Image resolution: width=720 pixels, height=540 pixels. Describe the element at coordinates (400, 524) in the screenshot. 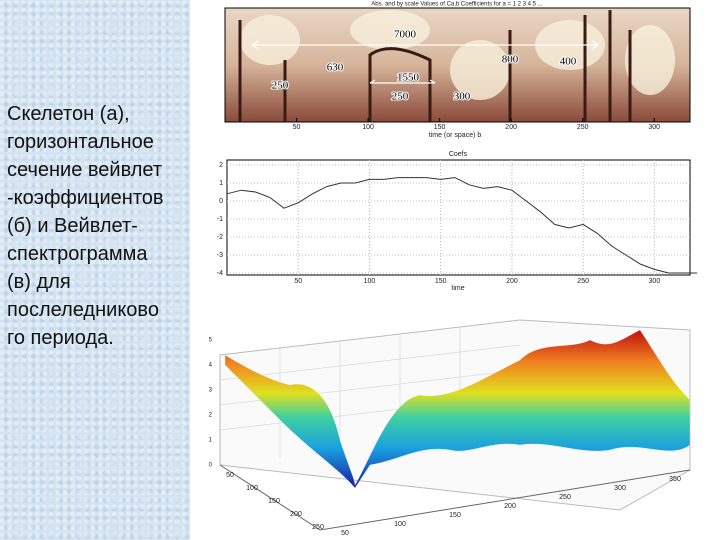

I see `front-tick-label: 100` at that location.